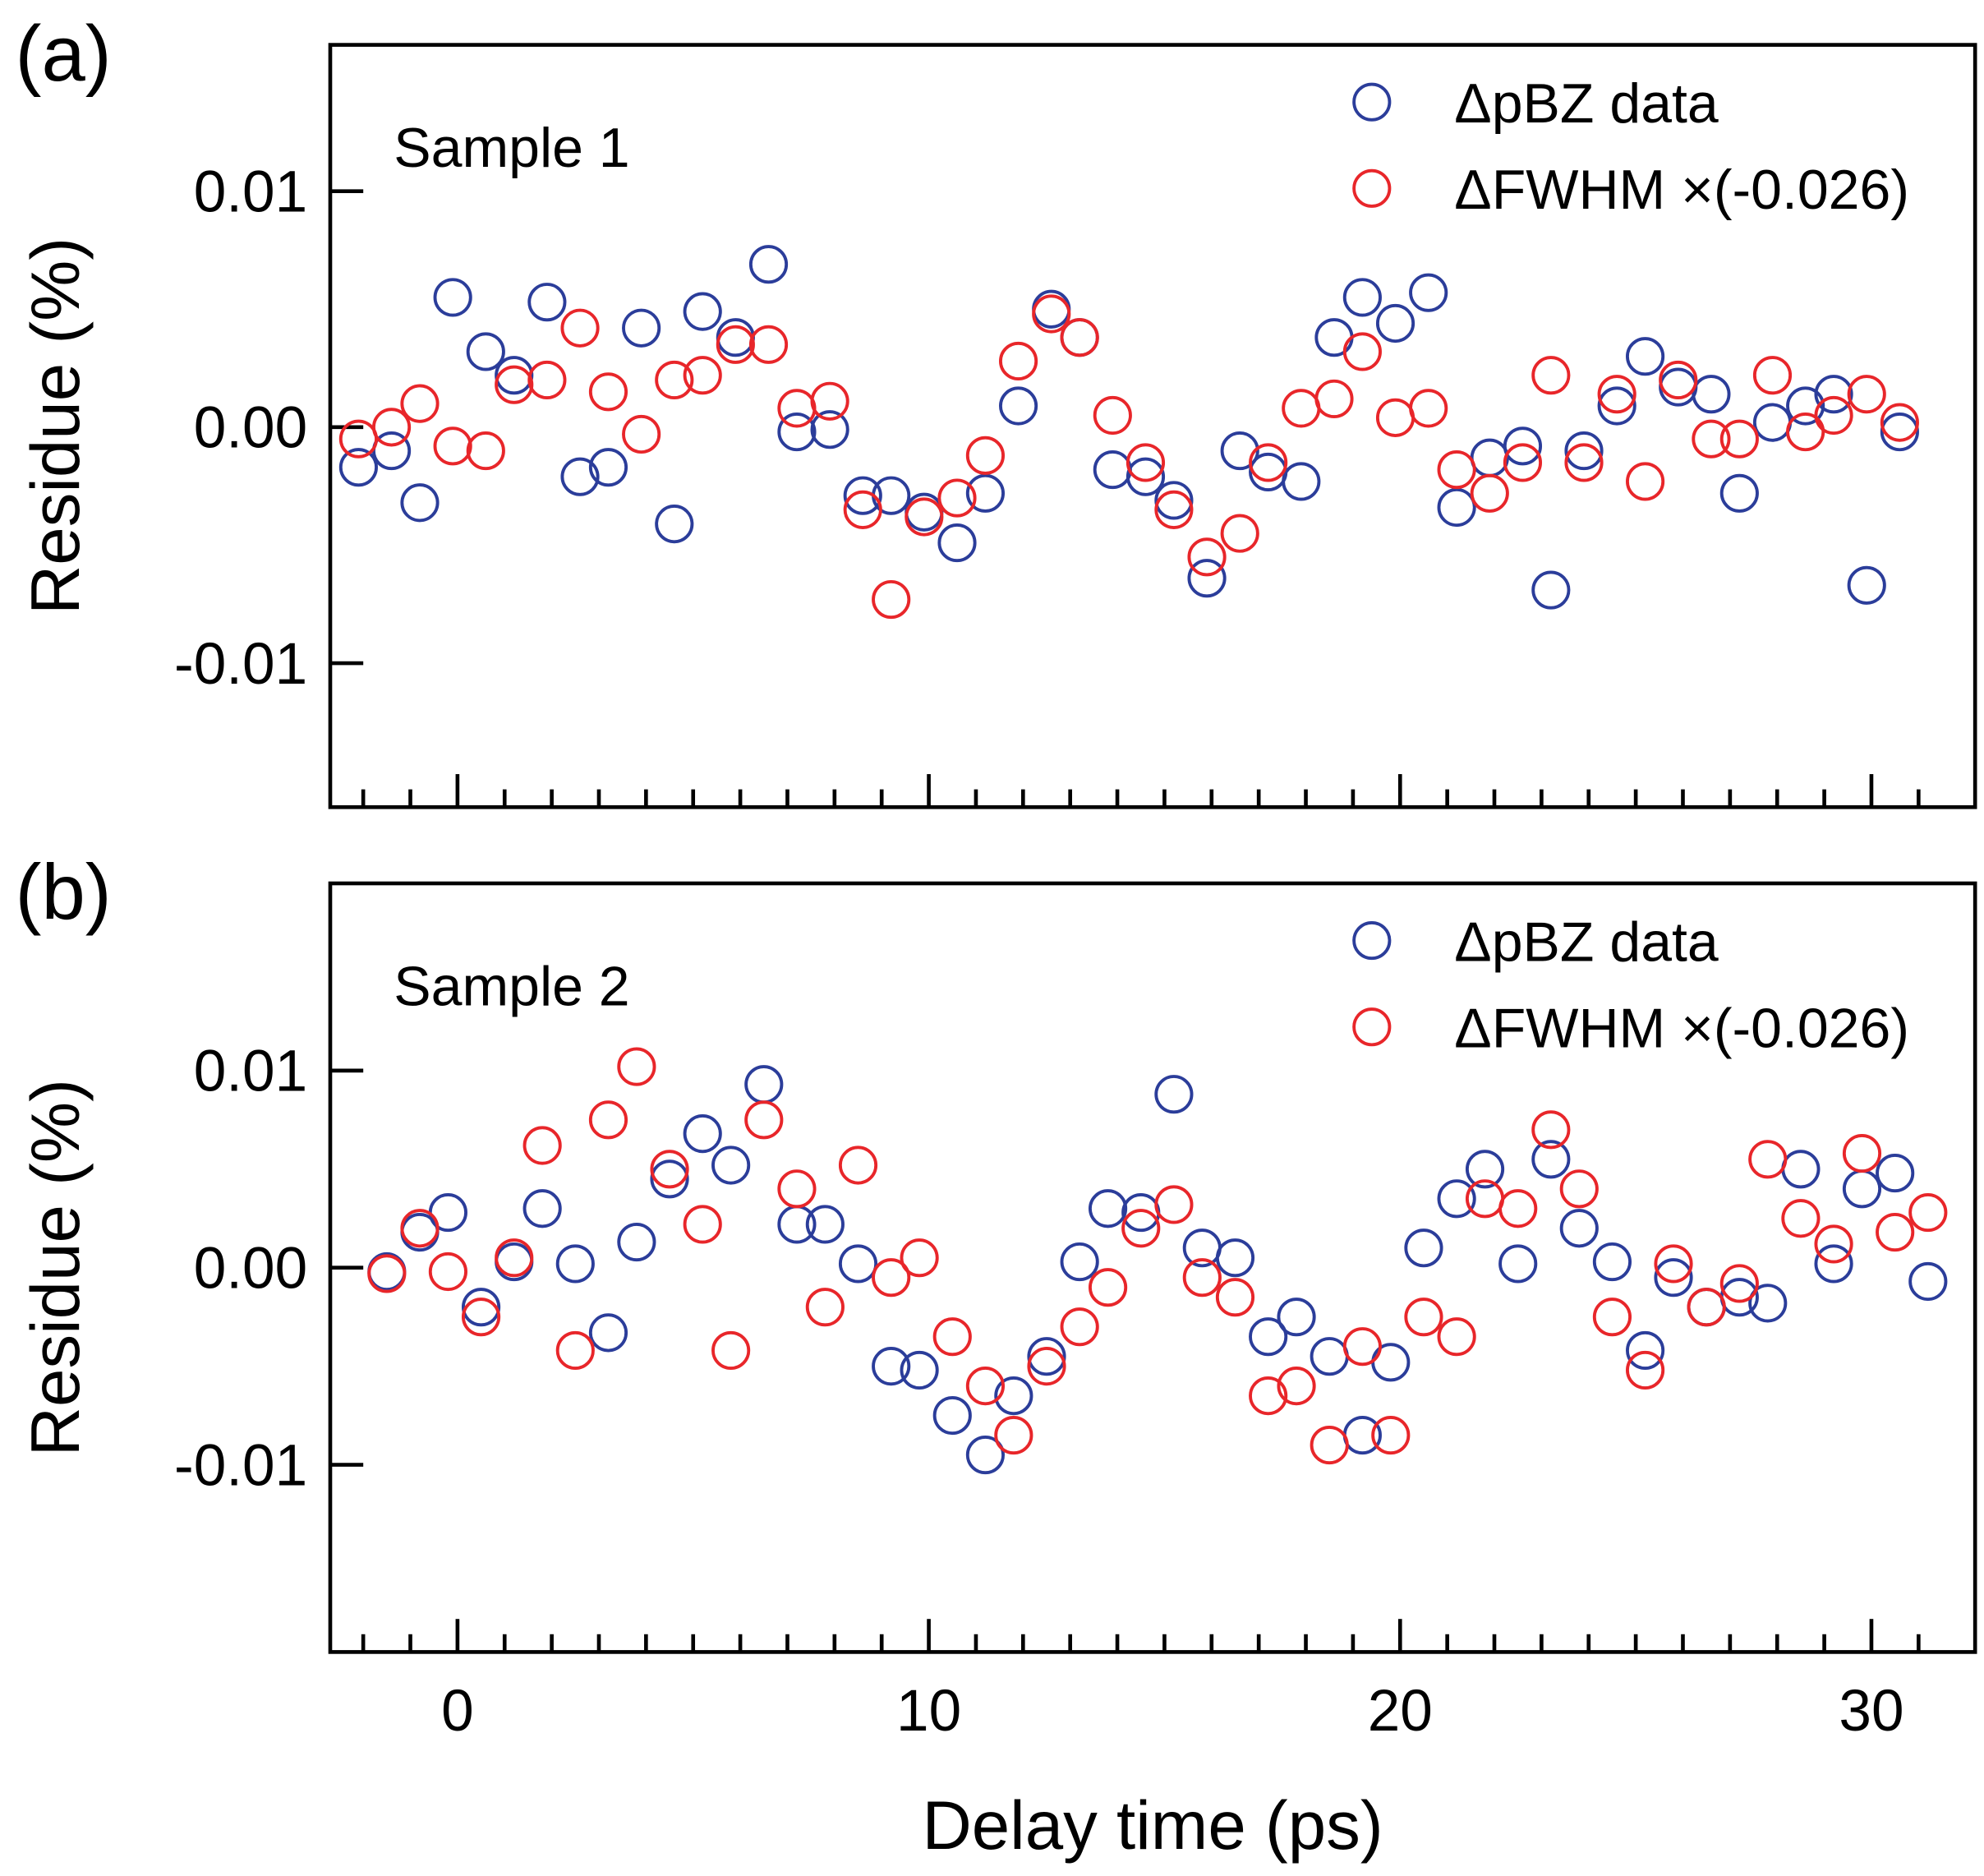  I want to click on legend-label: ΔFWHM ×(-0.026), so click(1682, 190).